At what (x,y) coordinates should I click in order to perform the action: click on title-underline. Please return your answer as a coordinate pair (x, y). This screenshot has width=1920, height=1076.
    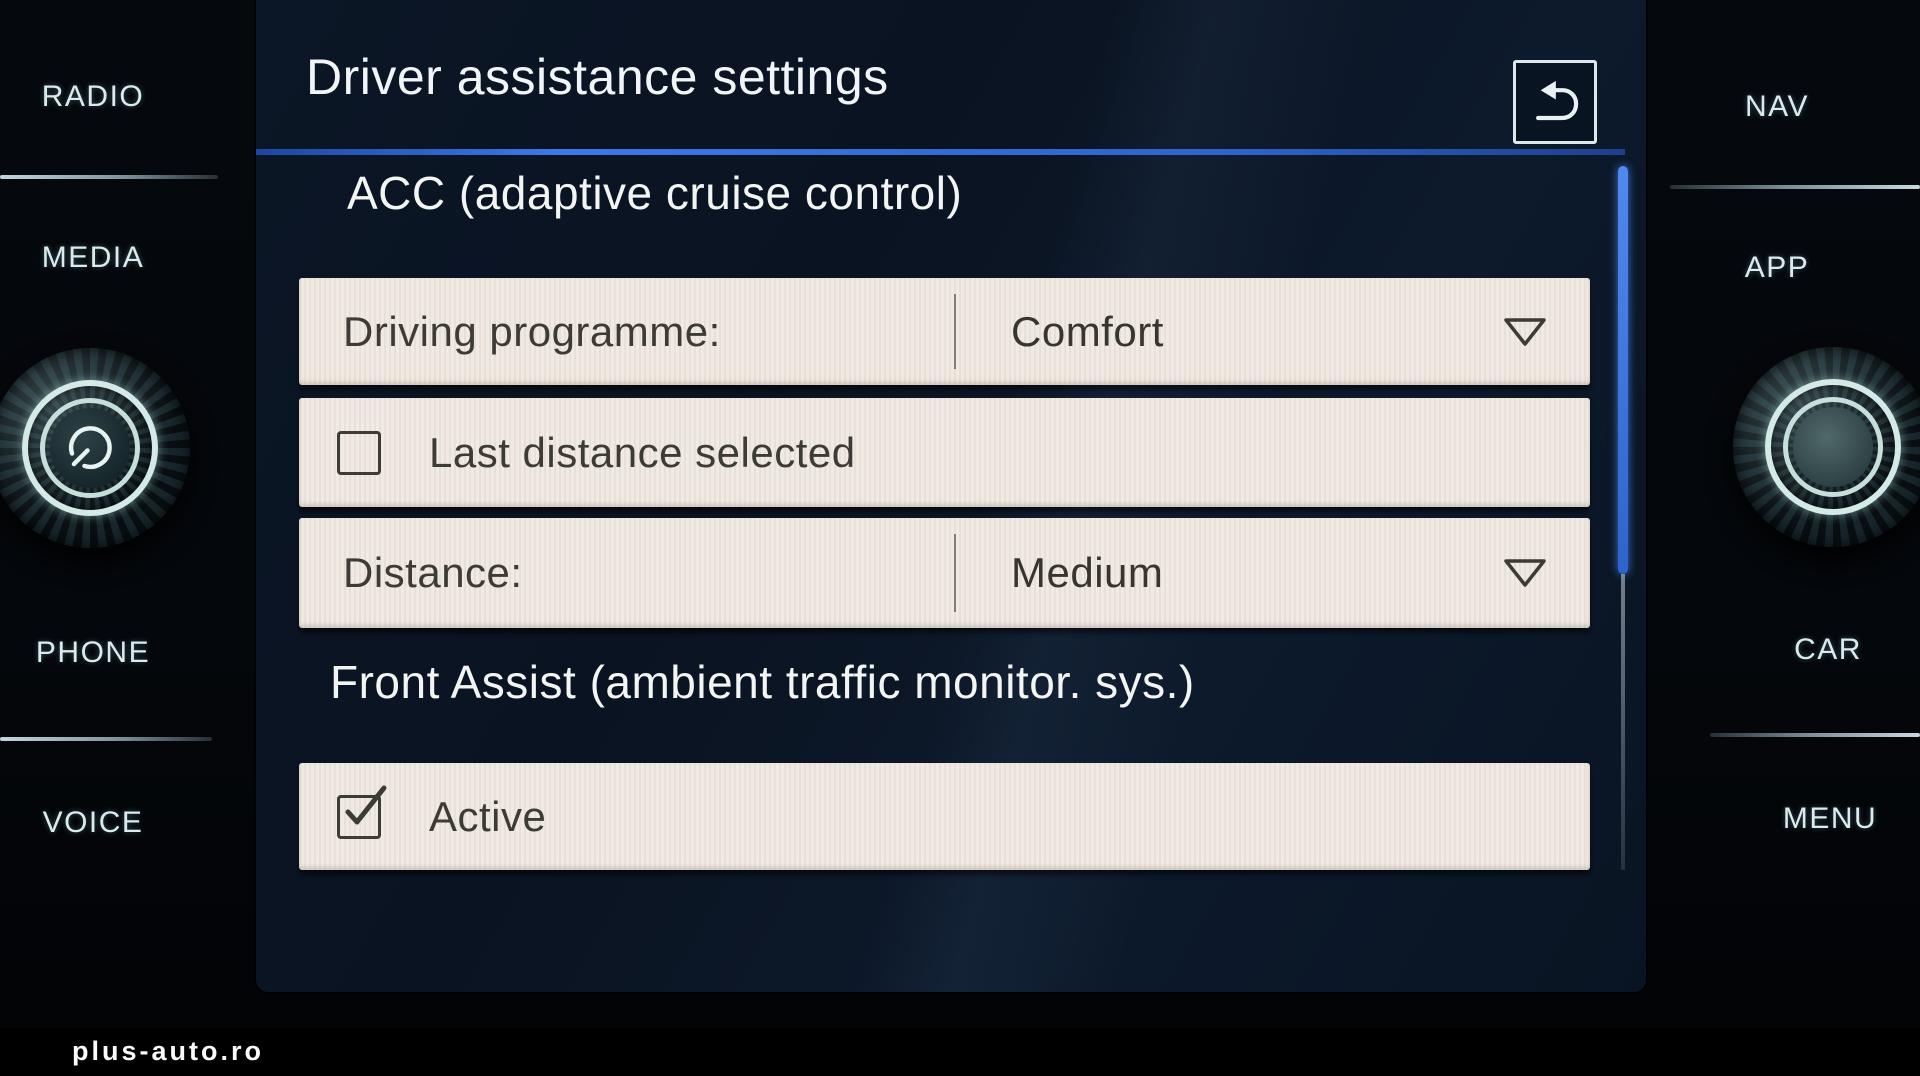
    Looking at the image, I should click on (940, 152).